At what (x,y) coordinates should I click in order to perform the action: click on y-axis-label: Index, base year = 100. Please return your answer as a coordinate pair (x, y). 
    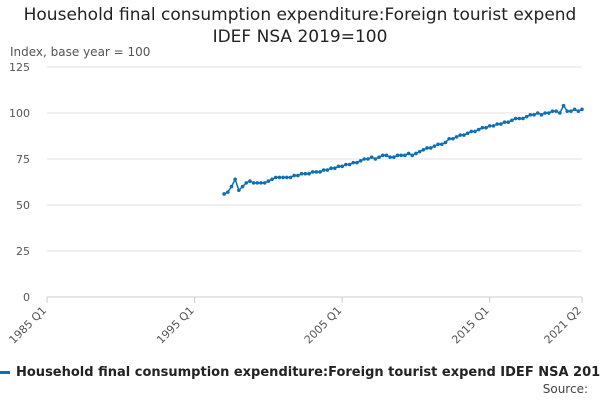
    Looking at the image, I should click on (80, 52).